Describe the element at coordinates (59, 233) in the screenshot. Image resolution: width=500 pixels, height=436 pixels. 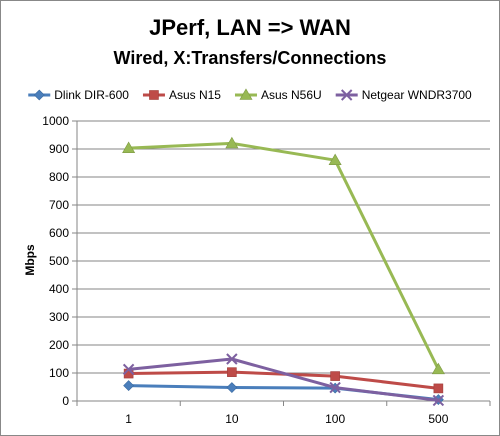
I see `y-tick-label-6: 600` at that location.